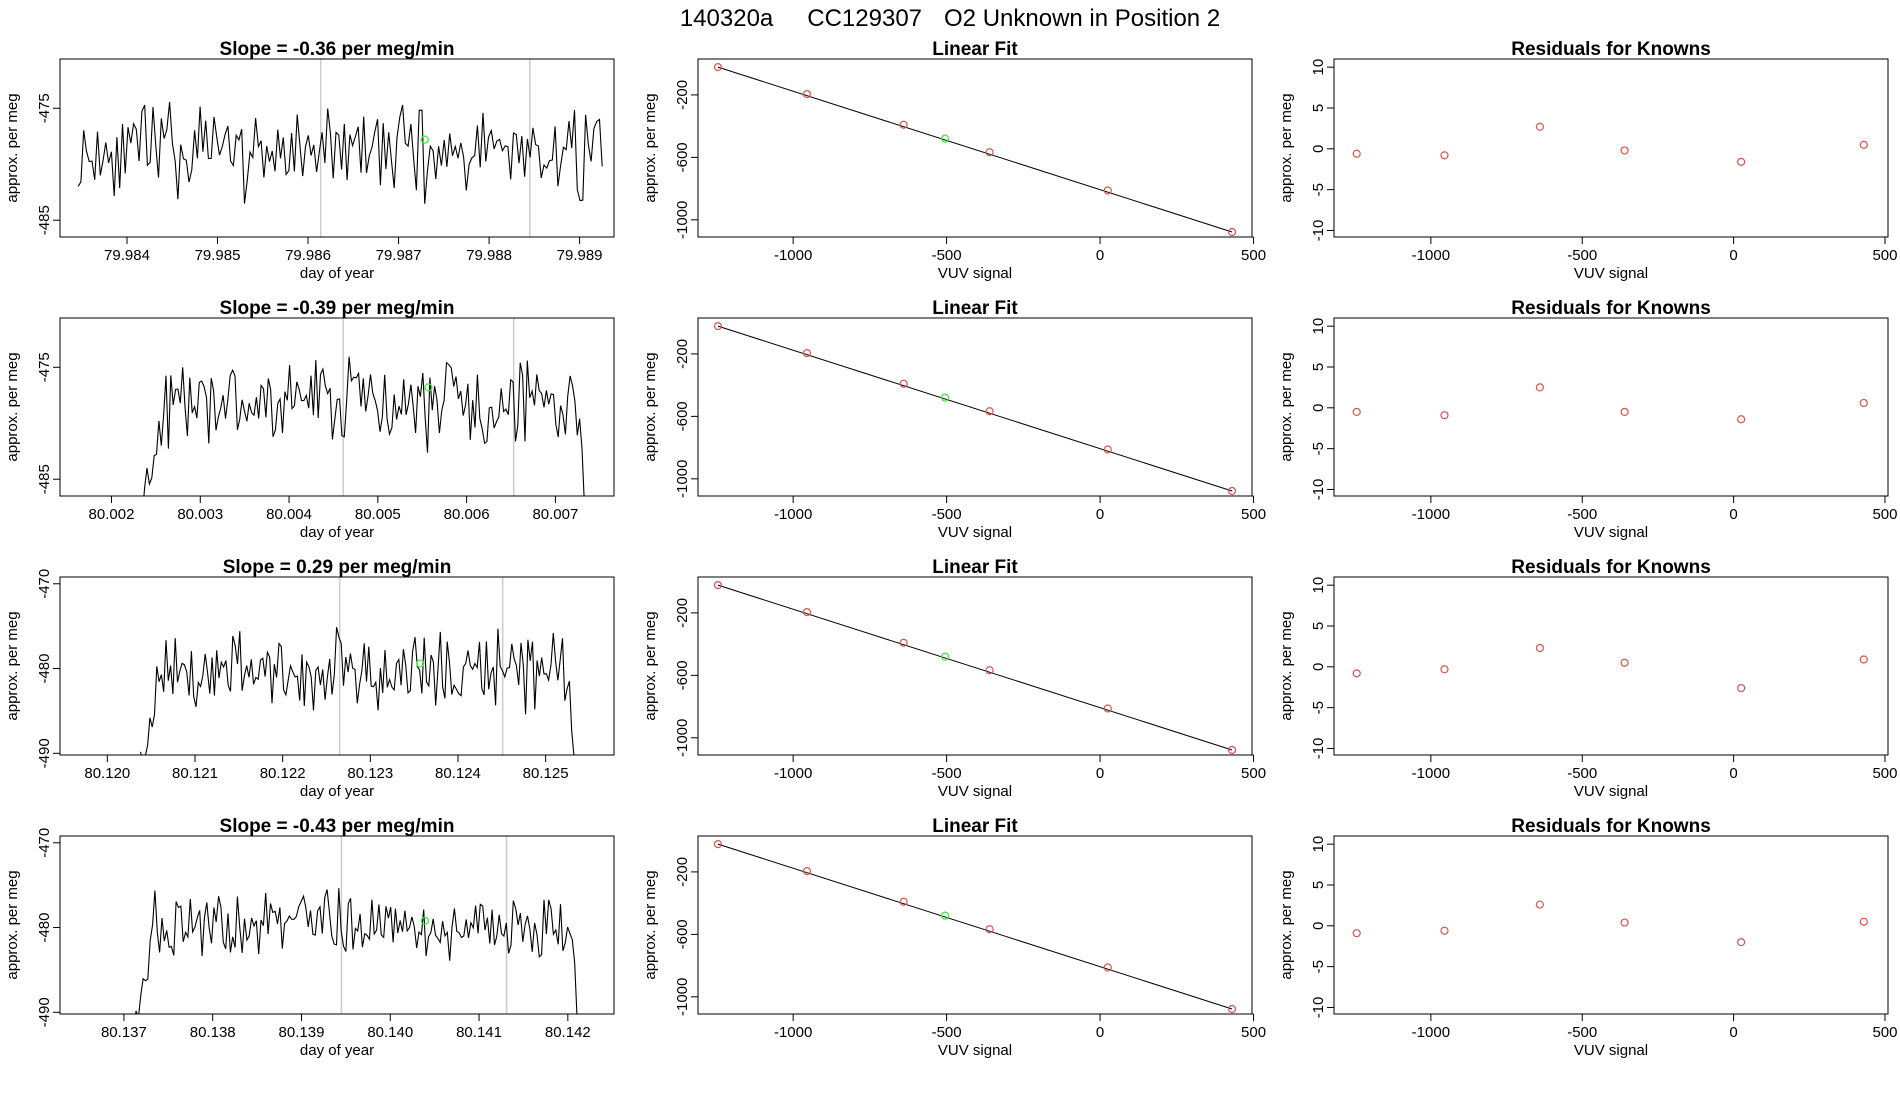 The image size is (1900, 1100). I want to click on y-tick-label: -200, so click(682, 354).